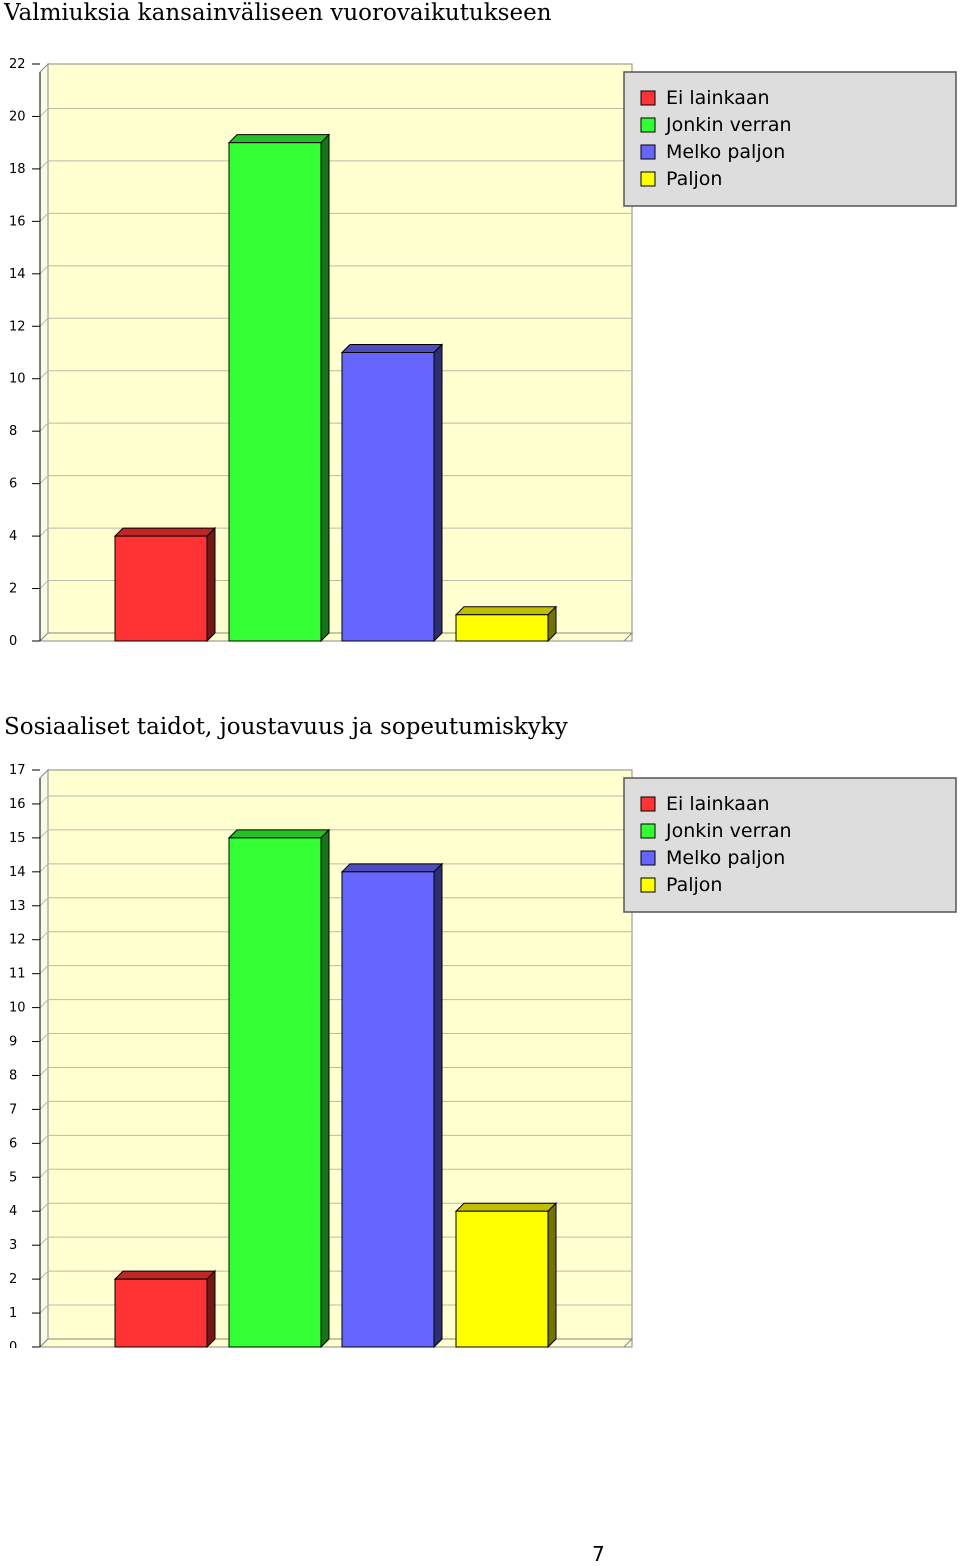 This screenshot has height=1566, width=960. I want to click on chart-2-y-tick-label: 14, so click(17, 872).